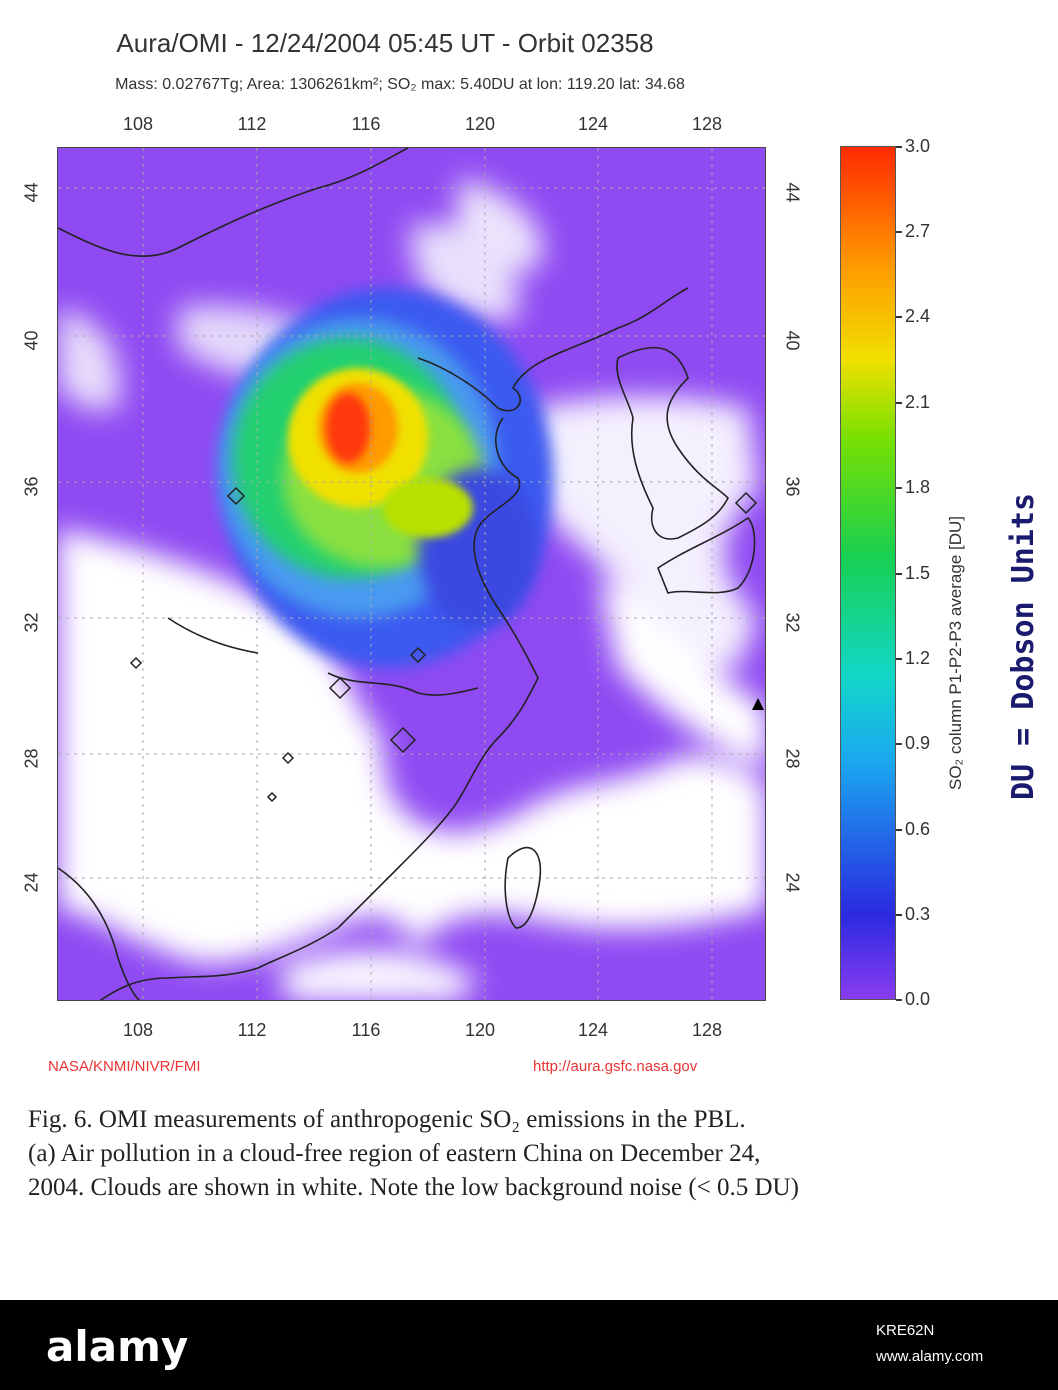 This screenshot has height=1390, width=1058. I want to click on lon-tick-top: 120, so click(480, 124).